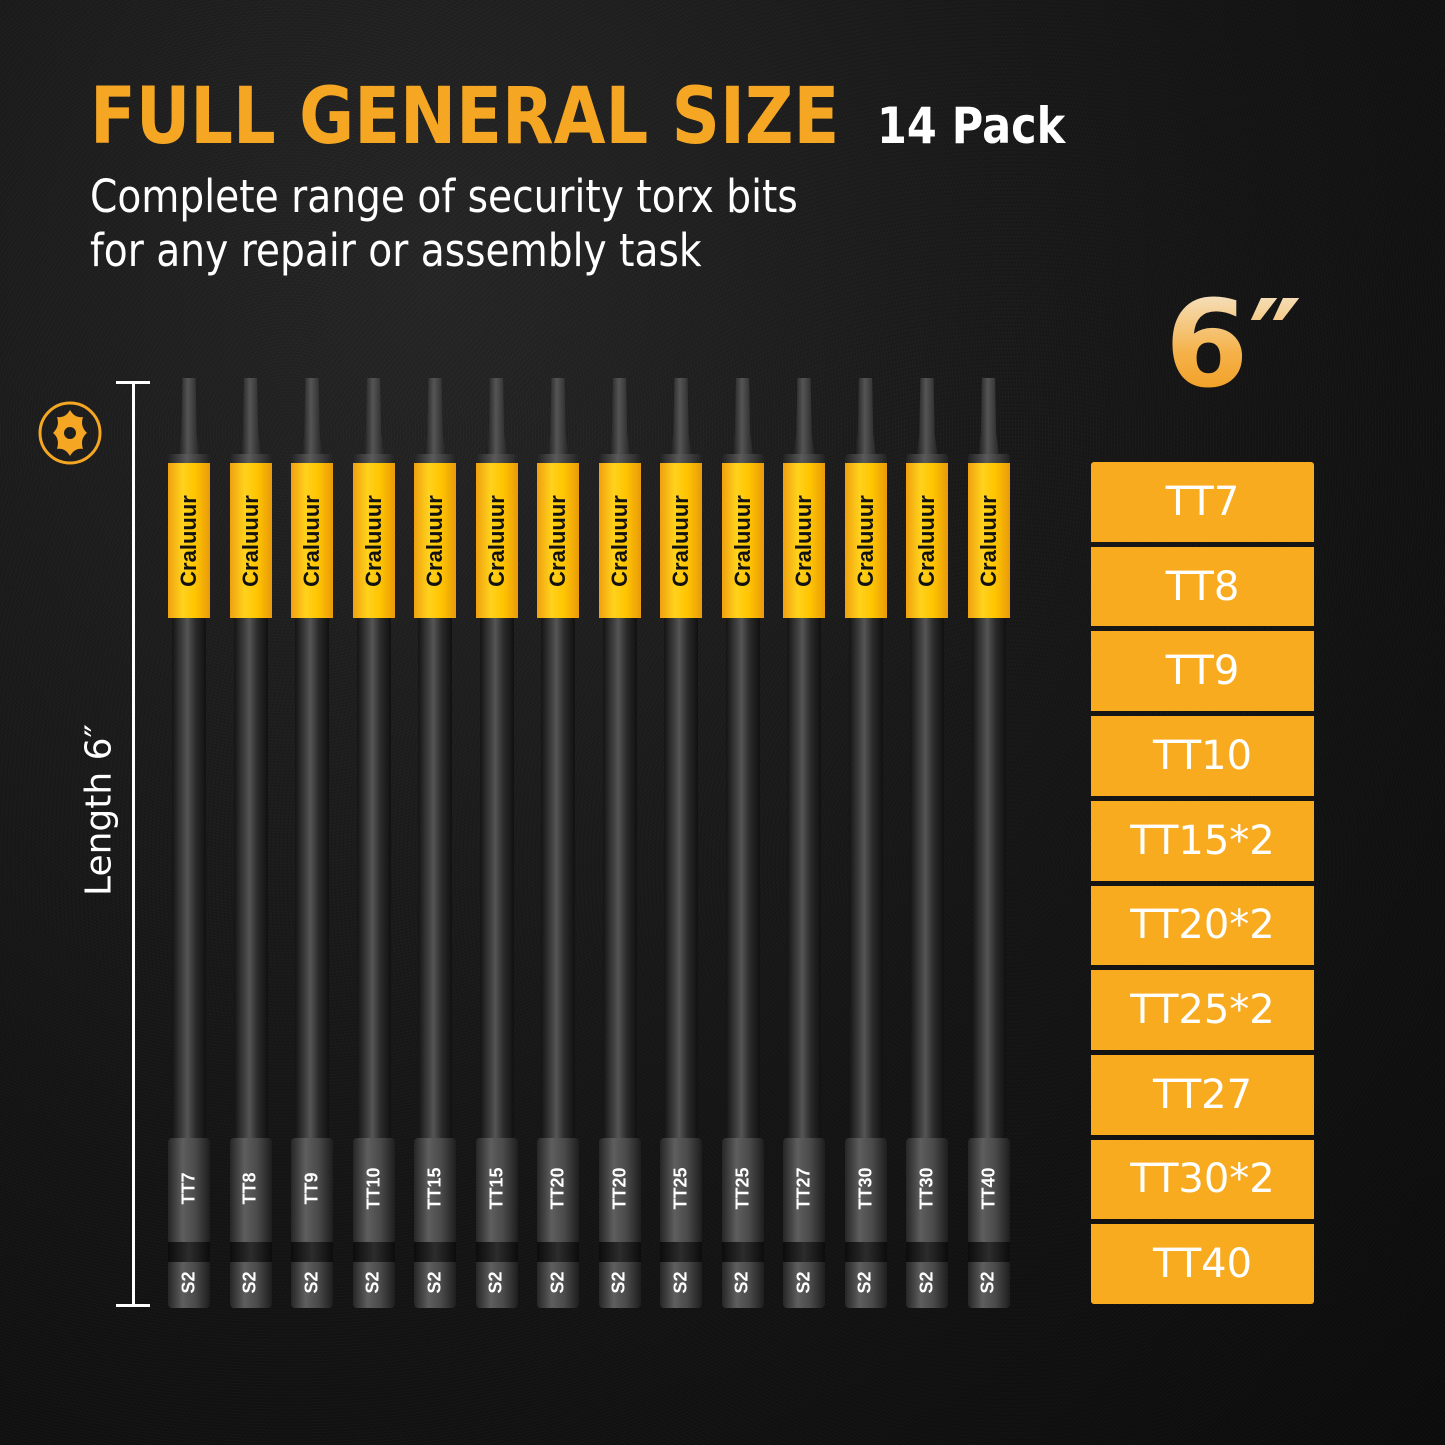 This screenshot has width=1445, height=1445. I want to click on header: FULL GENERAL SIZE 14 Pack, so click(593, 117).